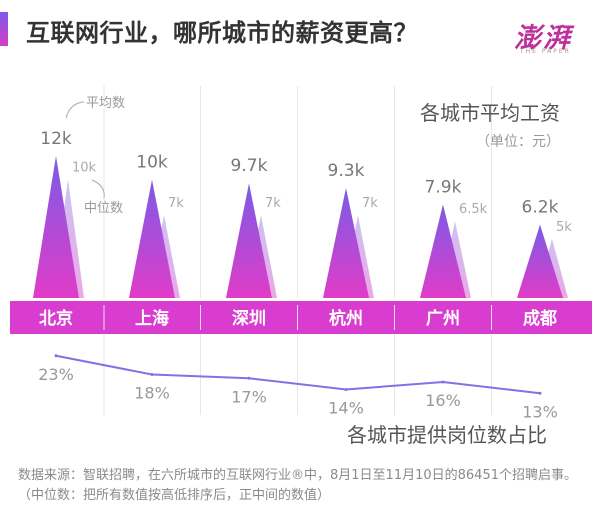 The image size is (600, 519). Describe the element at coordinates (222, 33) in the screenshot. I see `page-title: 互联网行业，哪所城市的薪资更高？` at that location.